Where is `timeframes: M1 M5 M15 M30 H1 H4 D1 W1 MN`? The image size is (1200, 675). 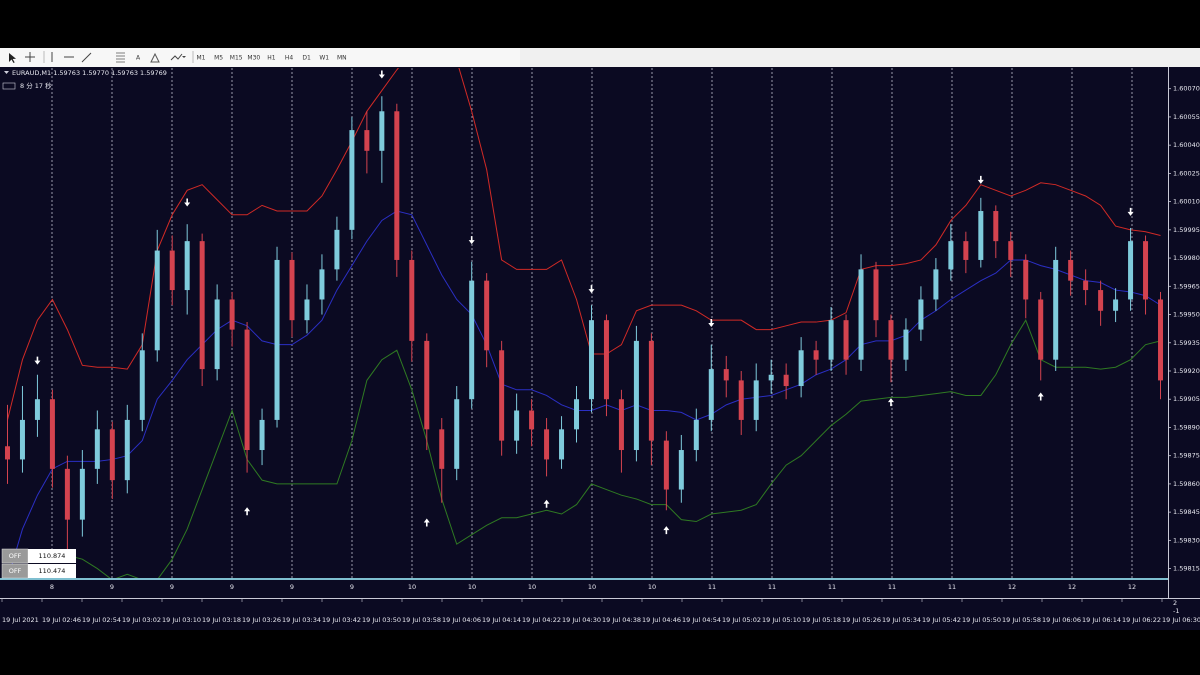 timeframes: M1 M5 M15 M30 H1 H4 D1 W1 MN is located at coordinates (272, 58).